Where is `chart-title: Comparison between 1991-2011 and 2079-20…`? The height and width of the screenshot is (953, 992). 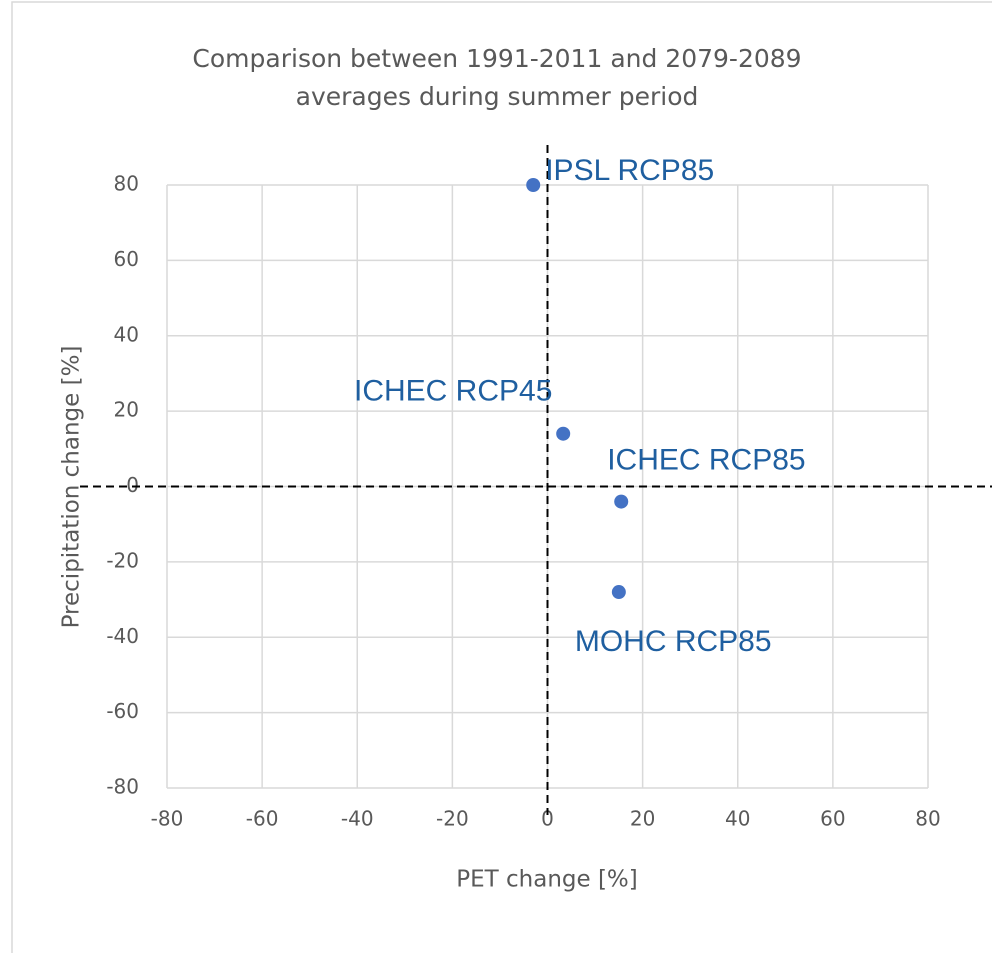
chart-title: Comparison between 1991-2011 and 2079-20… is located at coordinates (496, 58).